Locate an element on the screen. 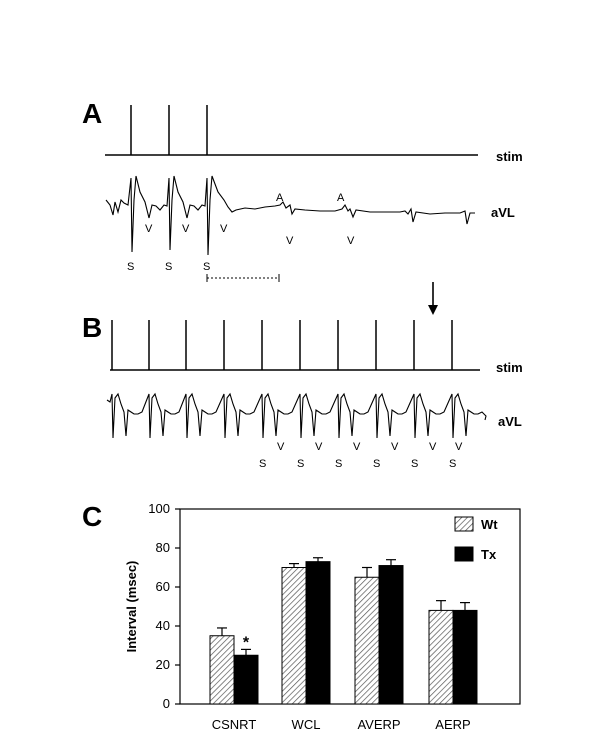 The image size is (600, 744). legend-swatch-wt is located at coordinates (464, 524).